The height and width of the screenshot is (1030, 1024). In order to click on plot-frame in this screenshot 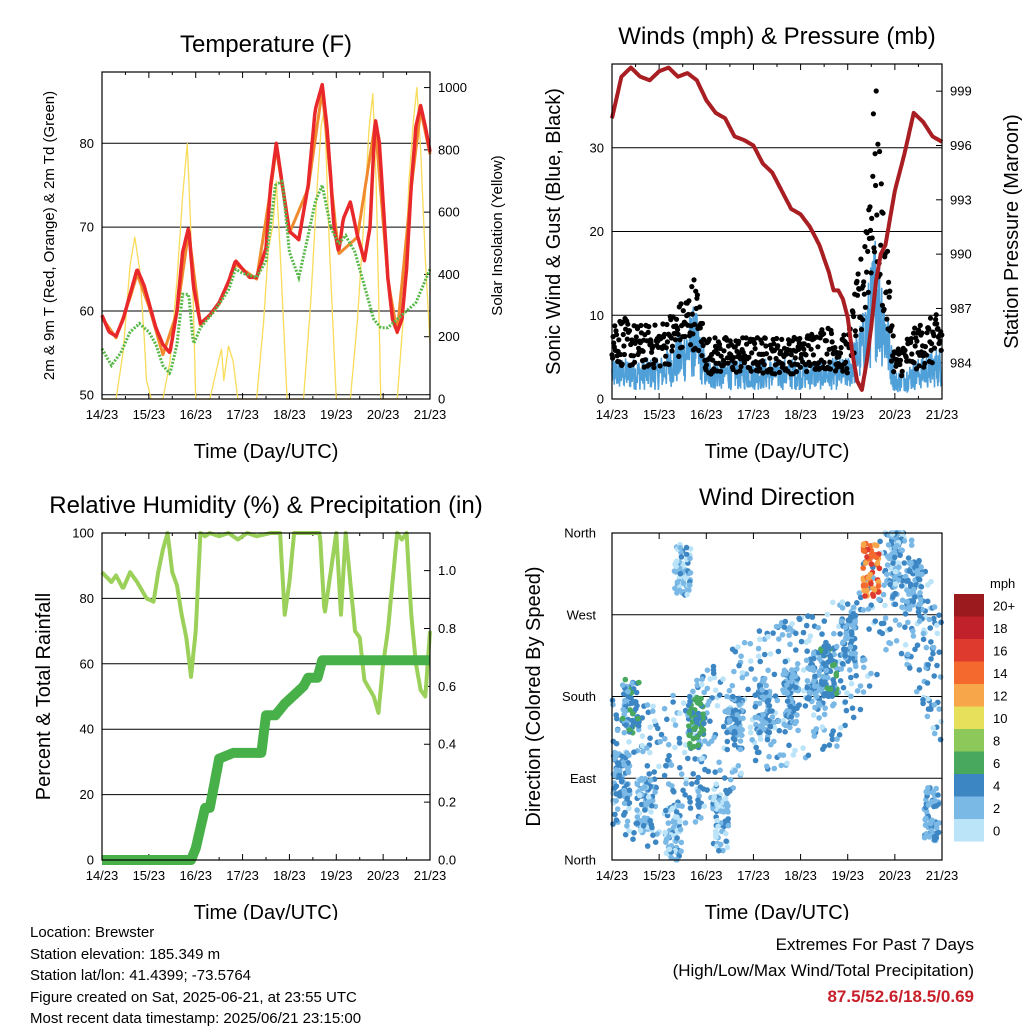, I will do `click(266, 235)`.